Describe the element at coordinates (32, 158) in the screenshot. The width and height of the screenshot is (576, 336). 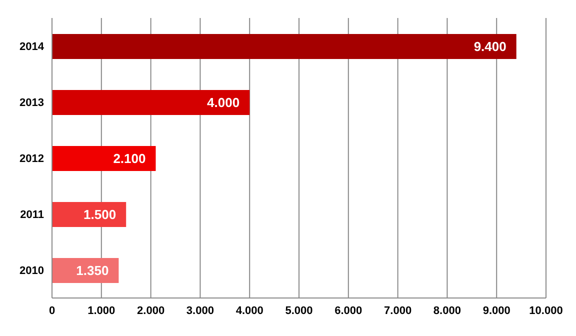
I see `y-tick-label: 2012` at that location.